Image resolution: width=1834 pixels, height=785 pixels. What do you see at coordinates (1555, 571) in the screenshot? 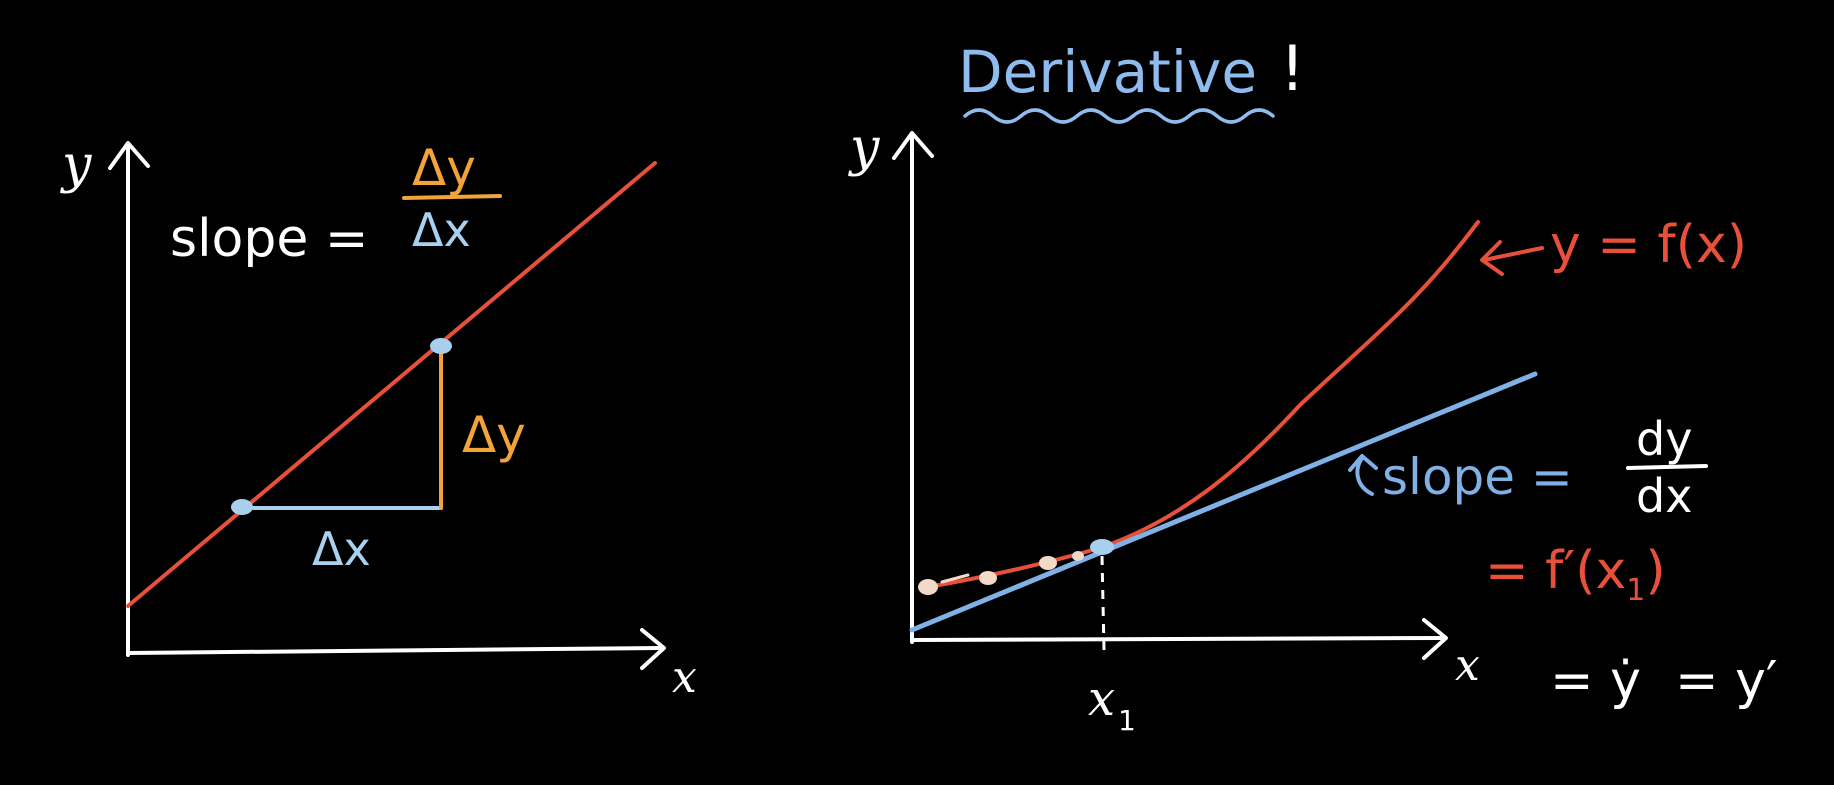
I see `f-prime-prefix: = f′(x` at bounding box center [1555, 571].